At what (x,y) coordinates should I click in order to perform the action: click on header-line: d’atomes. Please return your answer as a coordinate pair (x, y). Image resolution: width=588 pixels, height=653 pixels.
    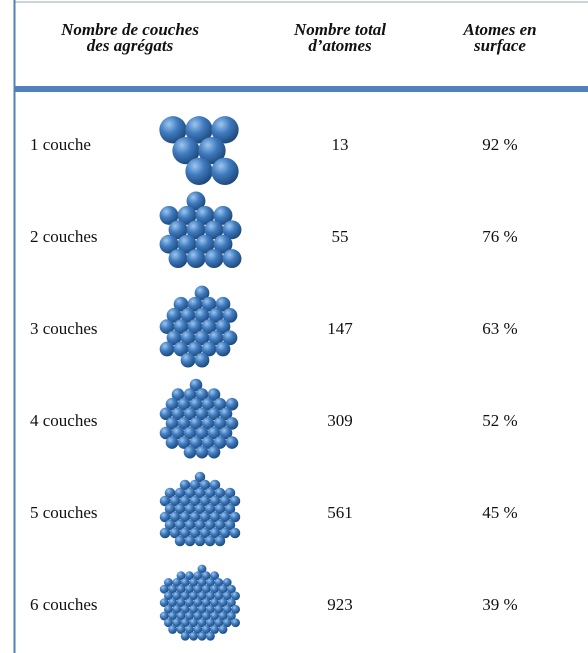
    Looking at the image, I should click on (340, 45).